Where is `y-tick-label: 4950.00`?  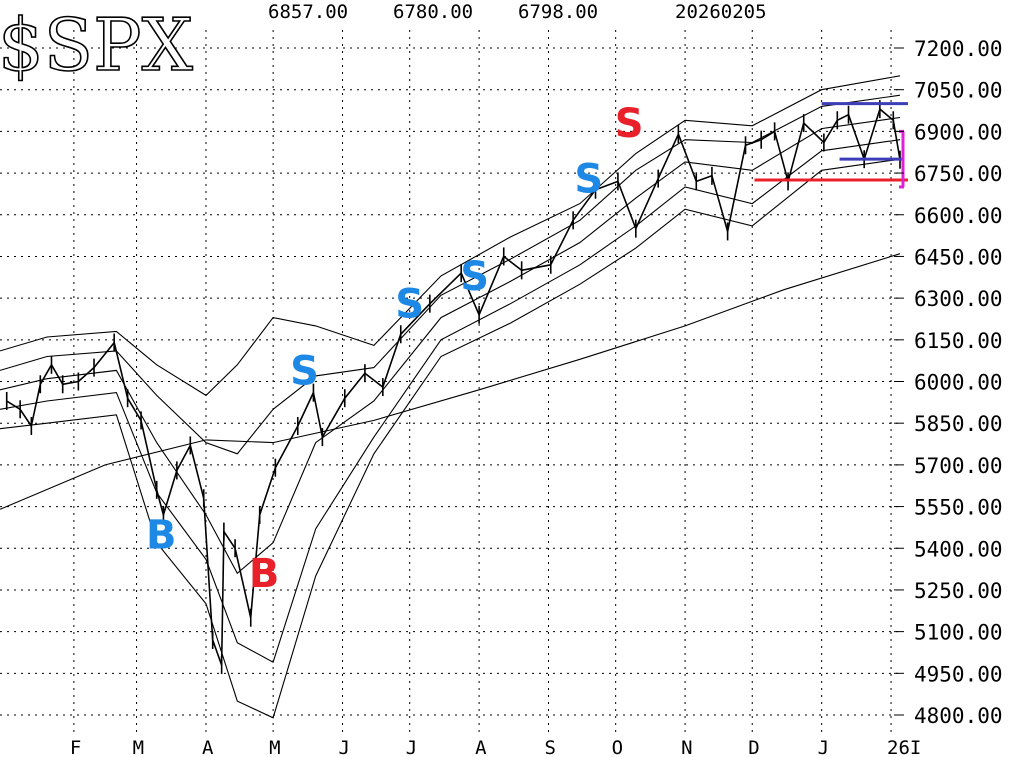
y-tick-label: 4950.00 is located at coordinates (958, 674).